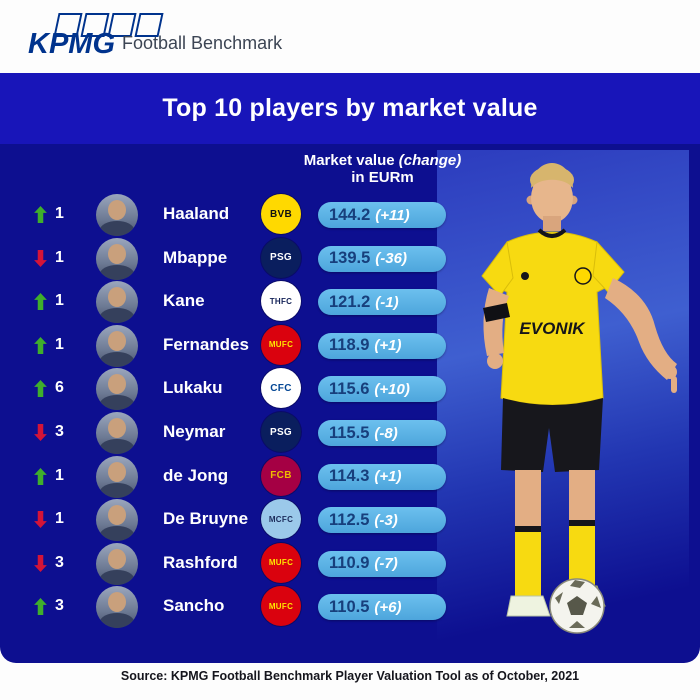  What do you see at coordinates (350, 108) in the screenshot?
I see `title-band: Top 10 players by market value` at bounding box center [350, 108].